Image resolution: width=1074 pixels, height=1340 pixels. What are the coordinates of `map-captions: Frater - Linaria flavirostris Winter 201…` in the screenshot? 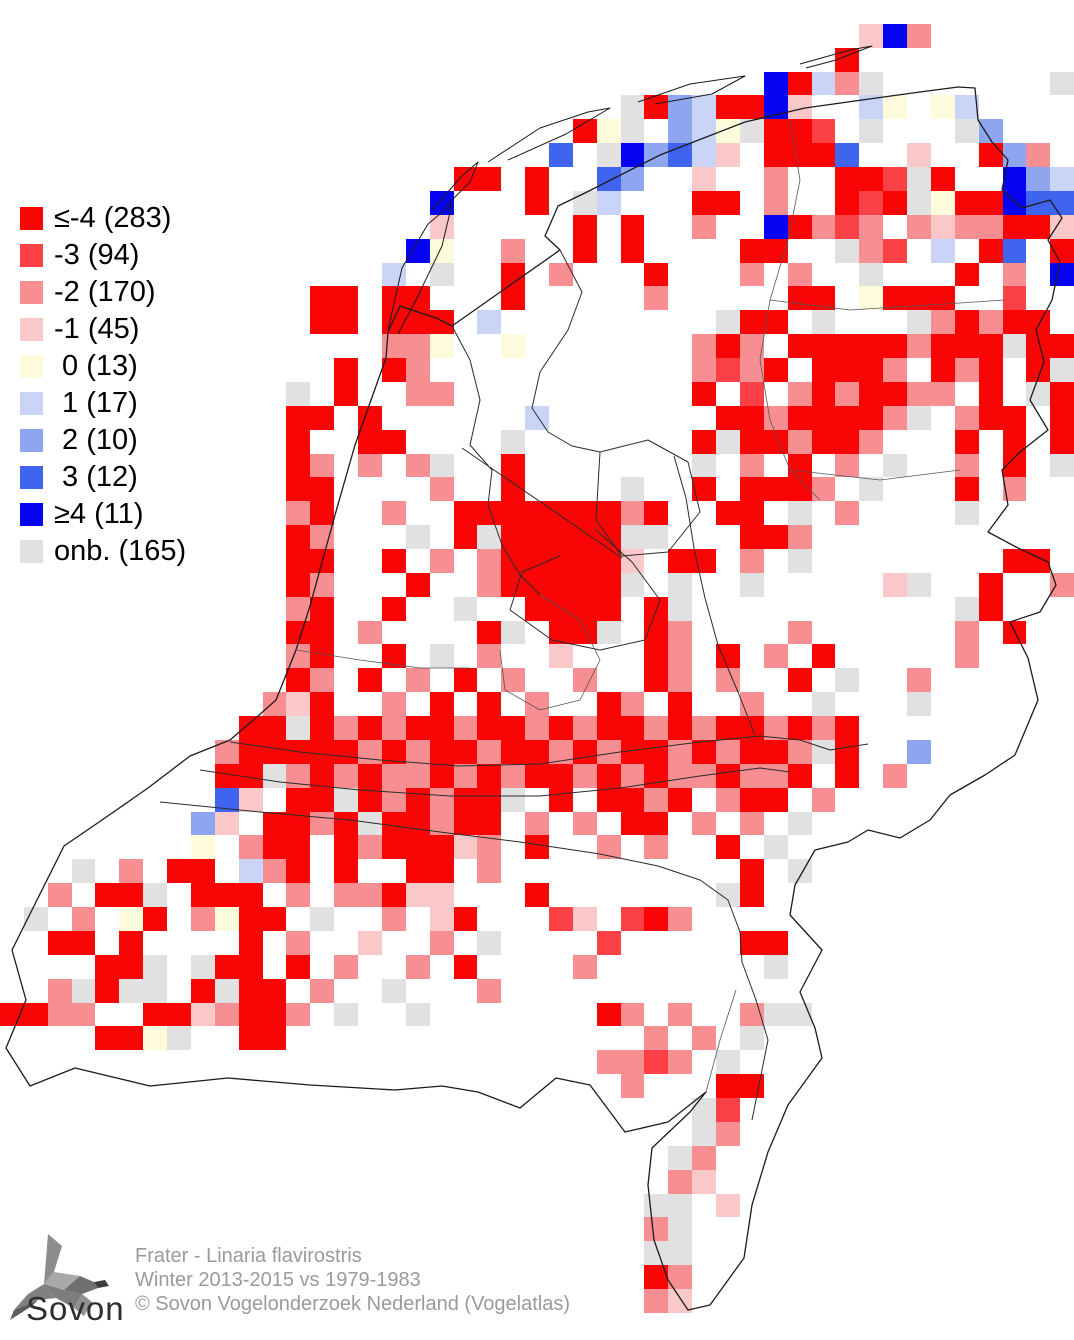 It's located at (352, 1280).